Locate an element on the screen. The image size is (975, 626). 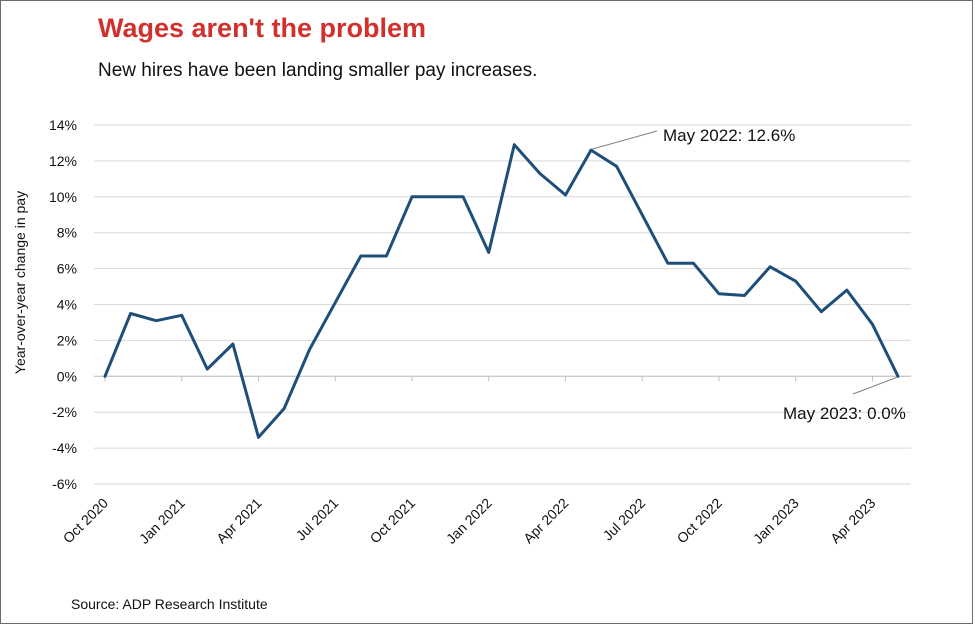
annotation-label: May 2022: 12.6% is located at coordinates (729, 135).